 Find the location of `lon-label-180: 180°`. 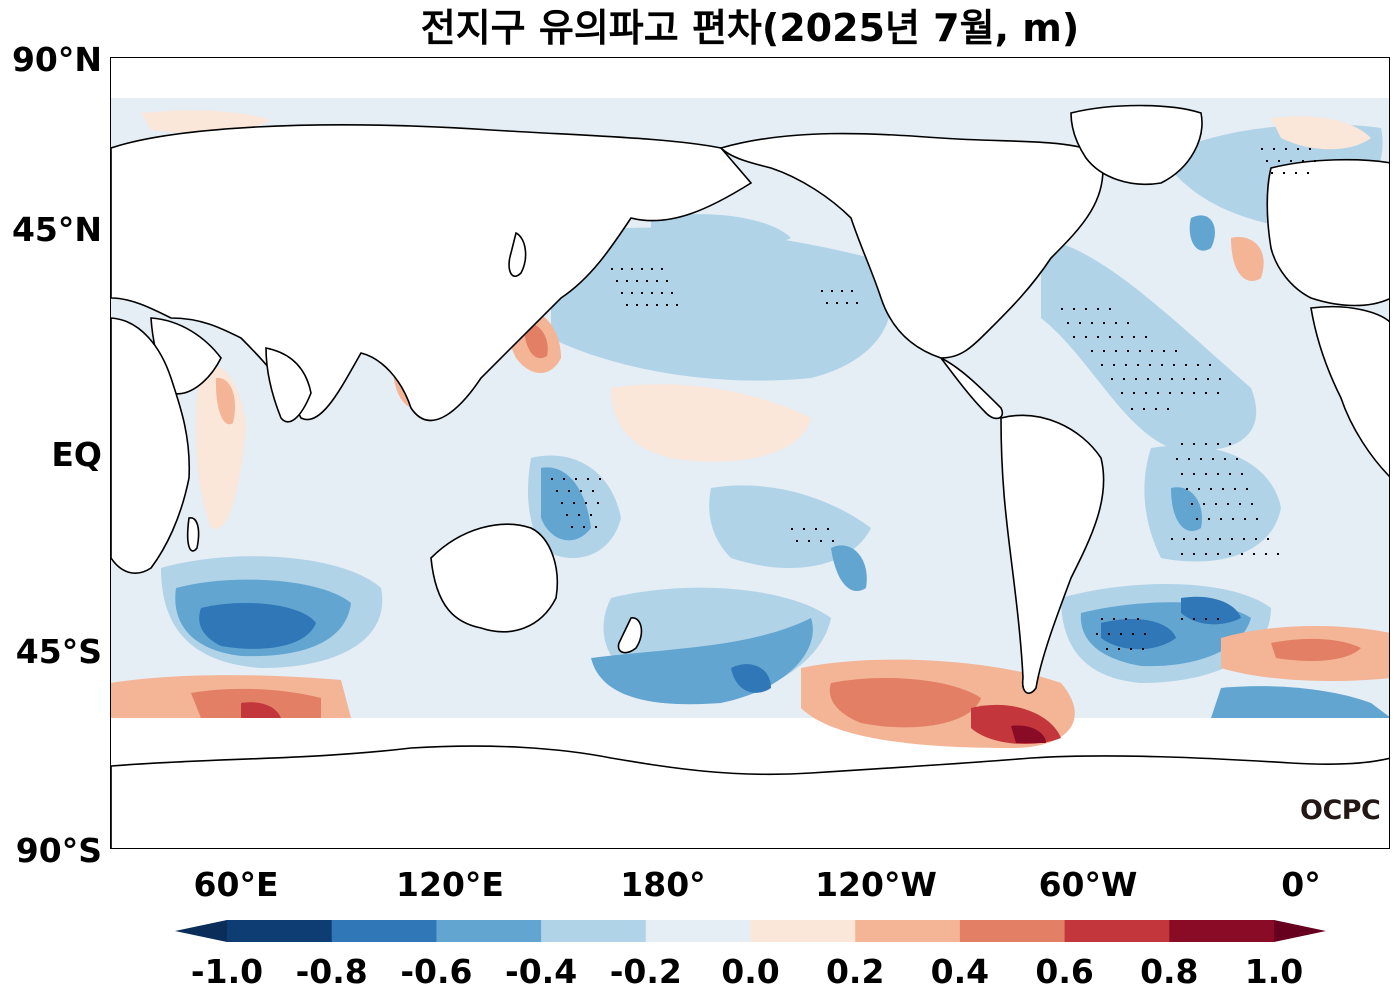

lon-label-180: 180° is located at coordinates (663, 884).